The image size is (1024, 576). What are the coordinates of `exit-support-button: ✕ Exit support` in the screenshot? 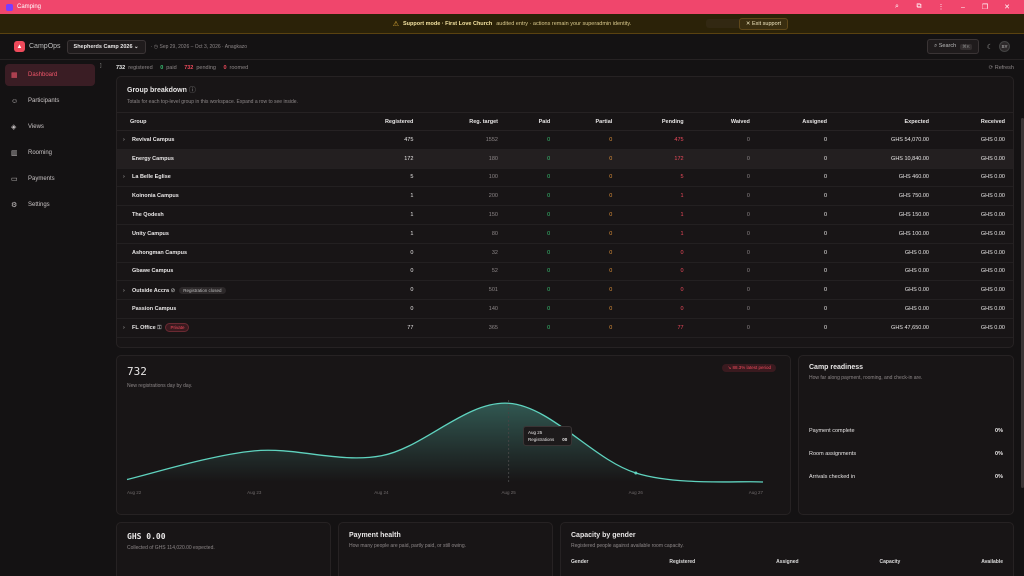 It's located at (763, 24).